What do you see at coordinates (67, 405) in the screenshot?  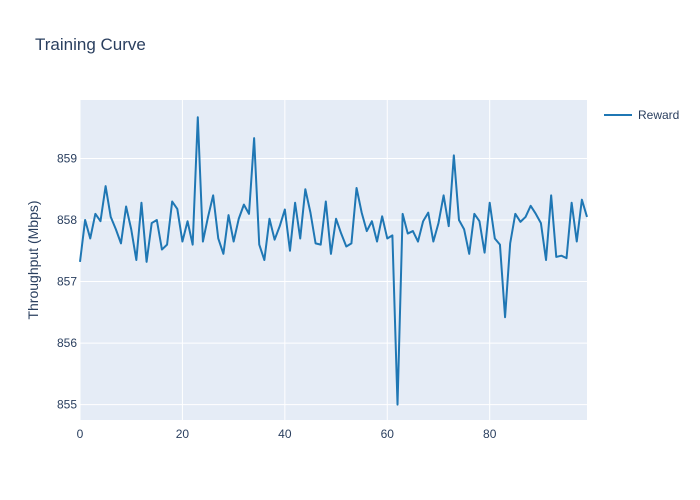 I see `y-tick-label: 855` at bounding box center [67, 405].